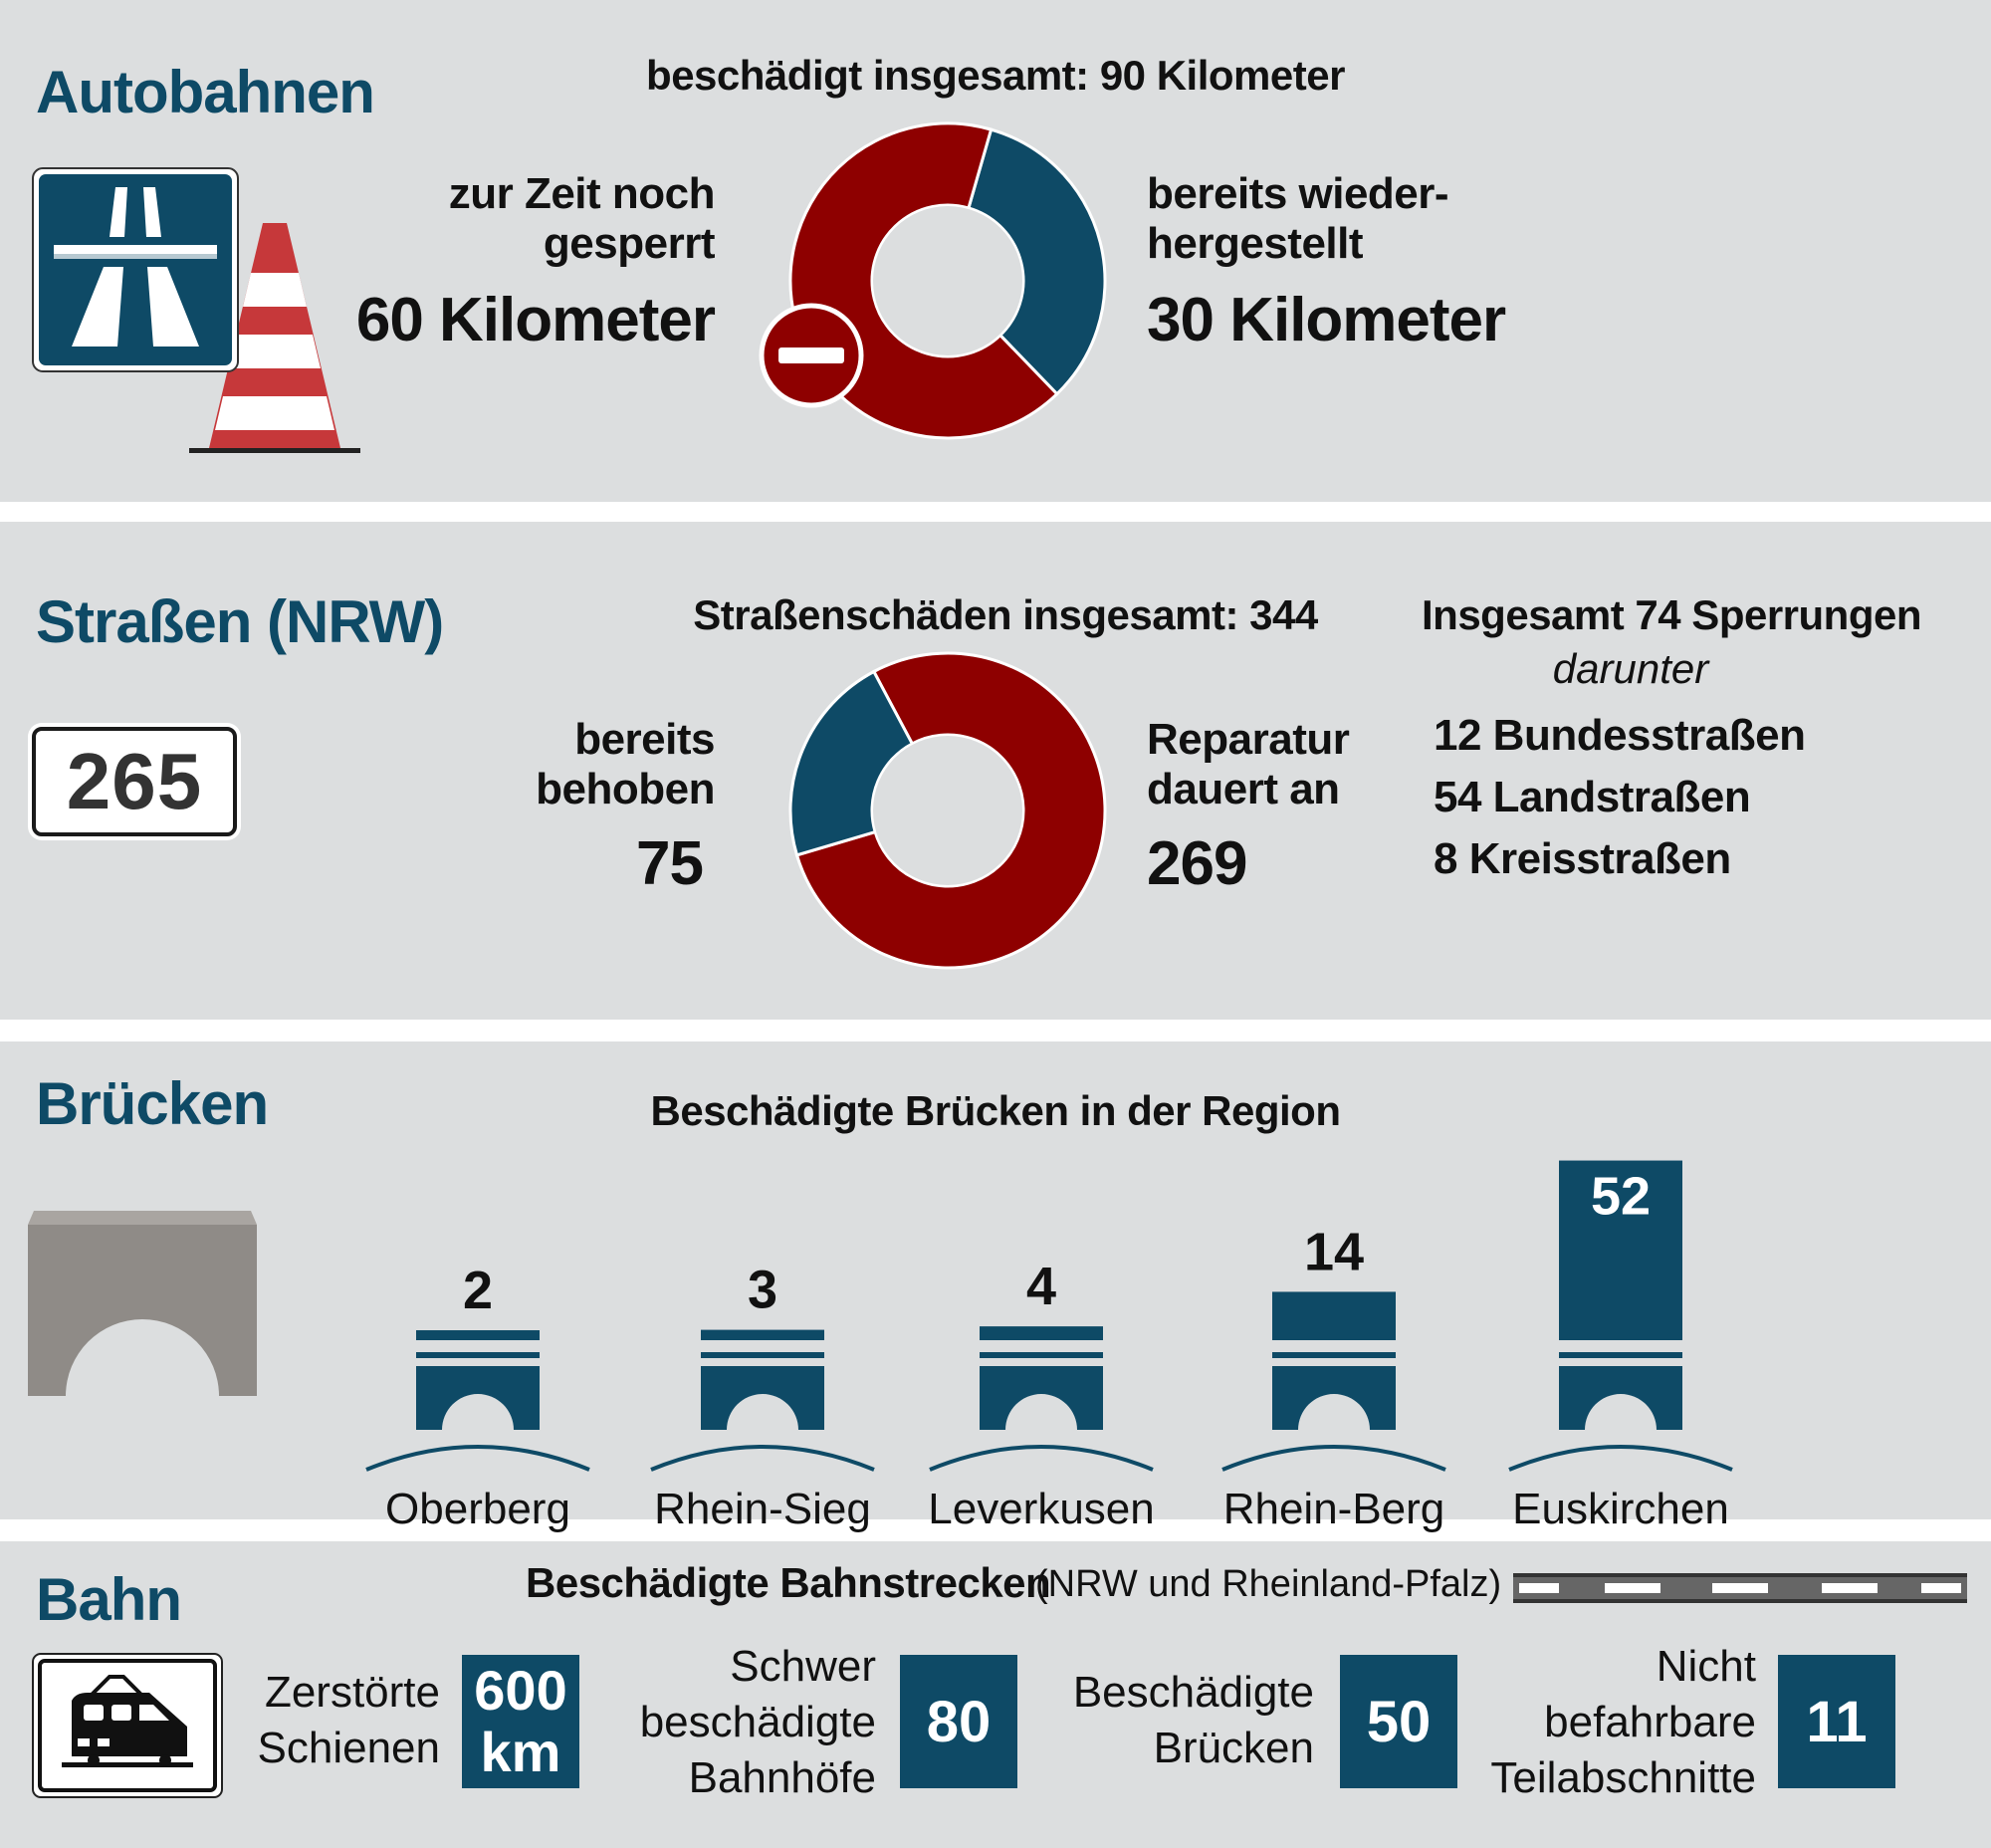  Describe the element at coordinates (348, 1720) in the screenshot. I see `bahn-stat-label-schienen: Zerstörte Schienen` at that location.